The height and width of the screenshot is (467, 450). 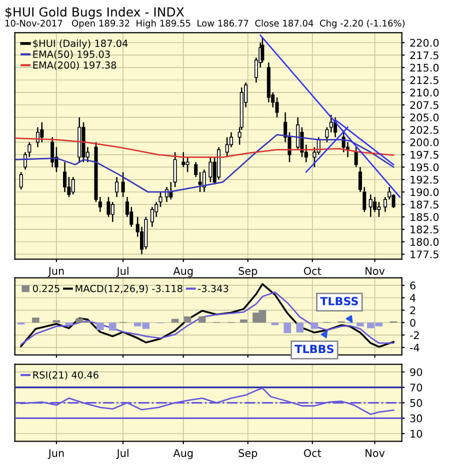 I want to click on legend-label: 0.225, so click(x=46, y=288).